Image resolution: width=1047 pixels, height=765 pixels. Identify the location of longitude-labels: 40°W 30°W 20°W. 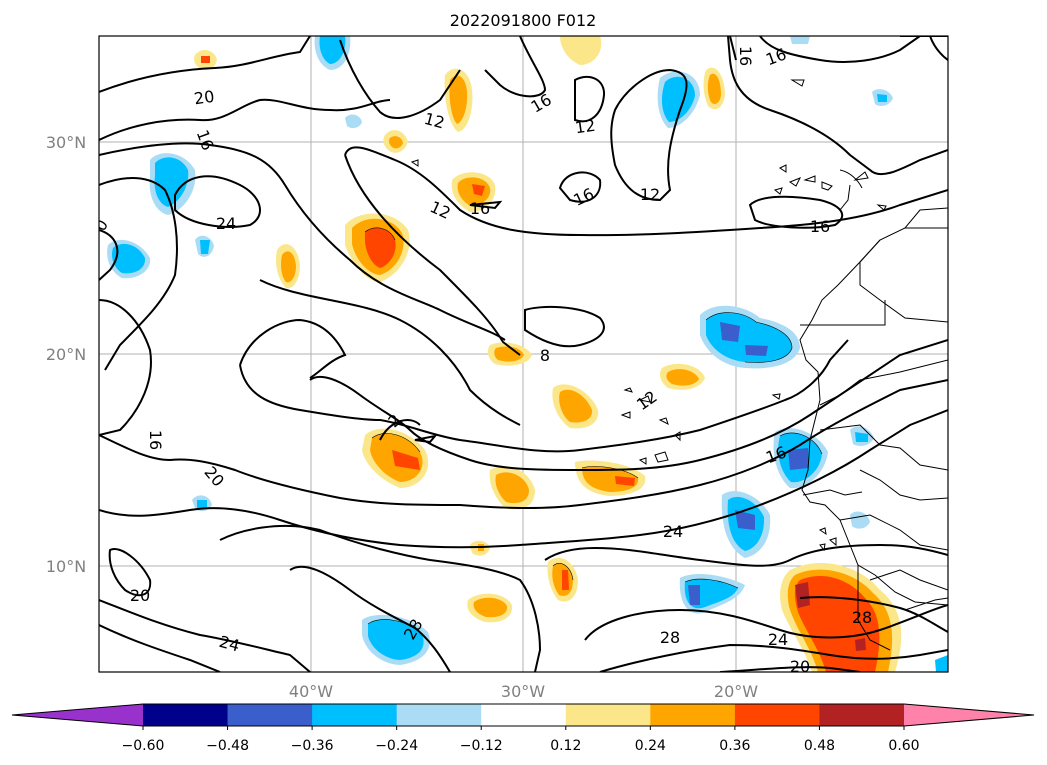
(523, 691).